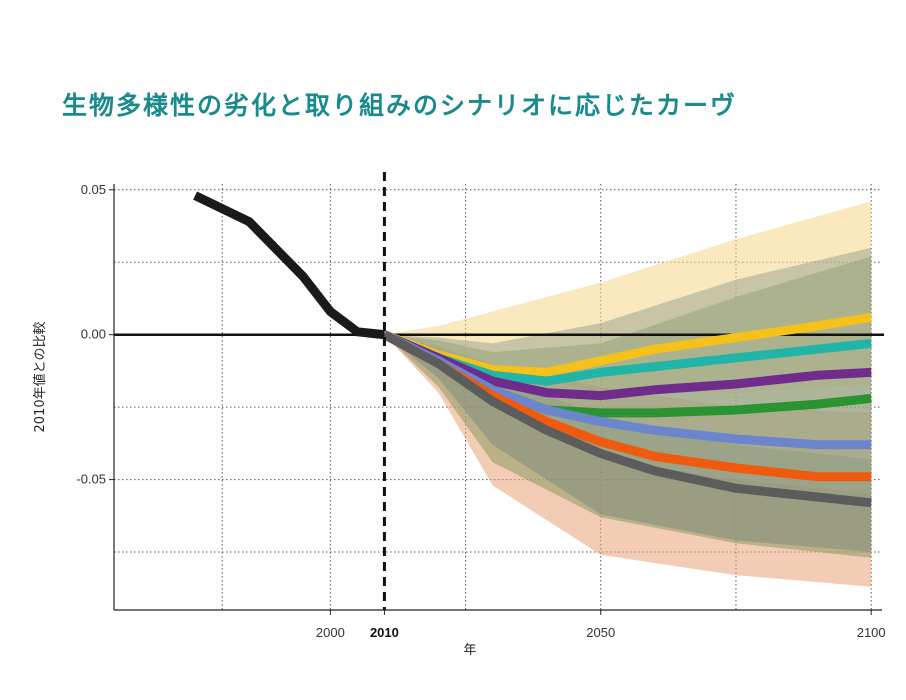  Describe the element at coordinates (91, 479) in the screenshot. I see `y-tick-label-2: -0.05` at that location.